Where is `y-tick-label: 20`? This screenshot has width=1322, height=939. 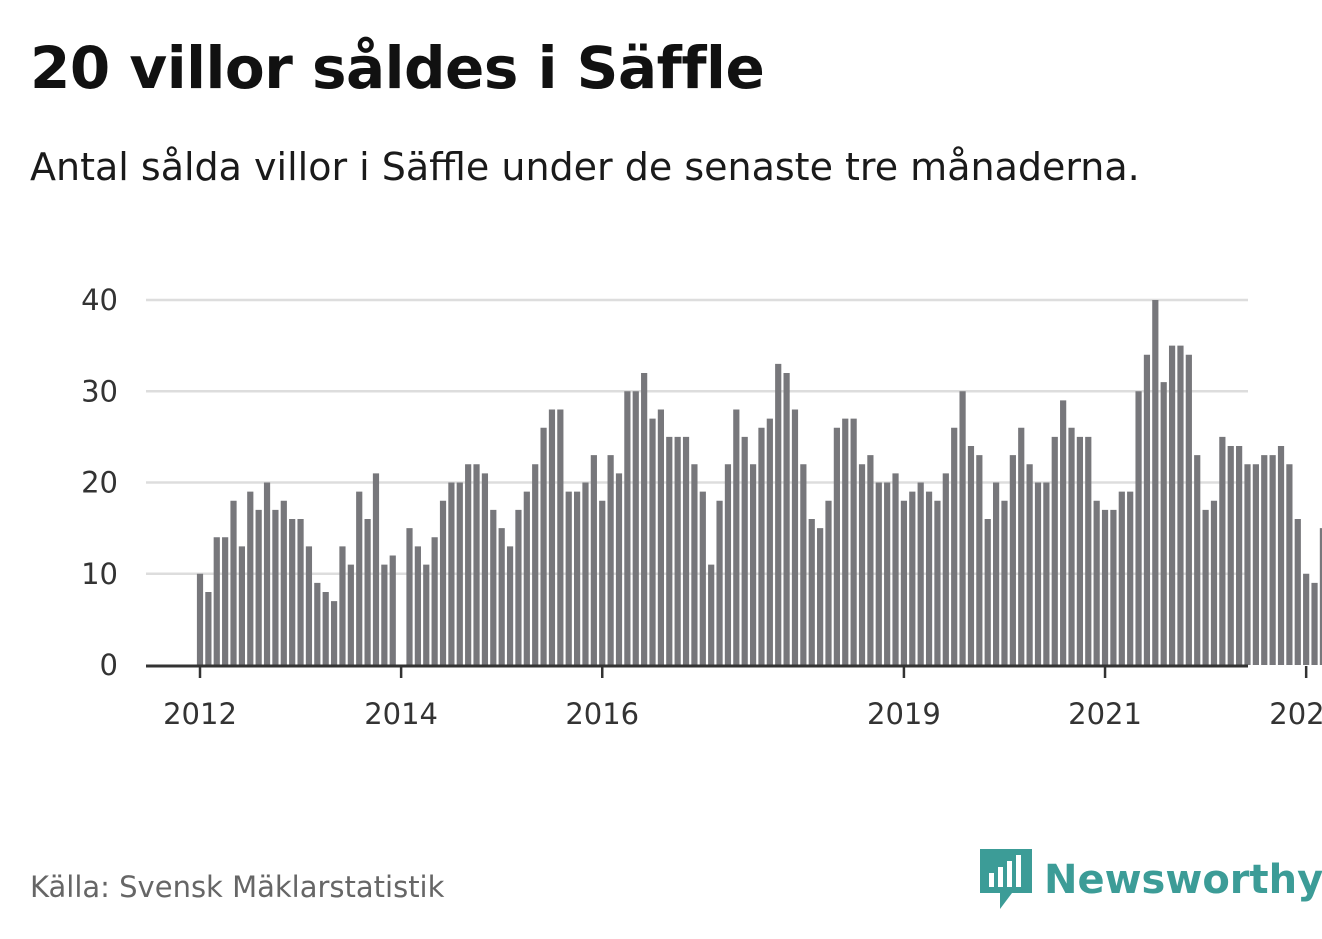
y-tick-label: 20 is located at coordinates (99, 483).